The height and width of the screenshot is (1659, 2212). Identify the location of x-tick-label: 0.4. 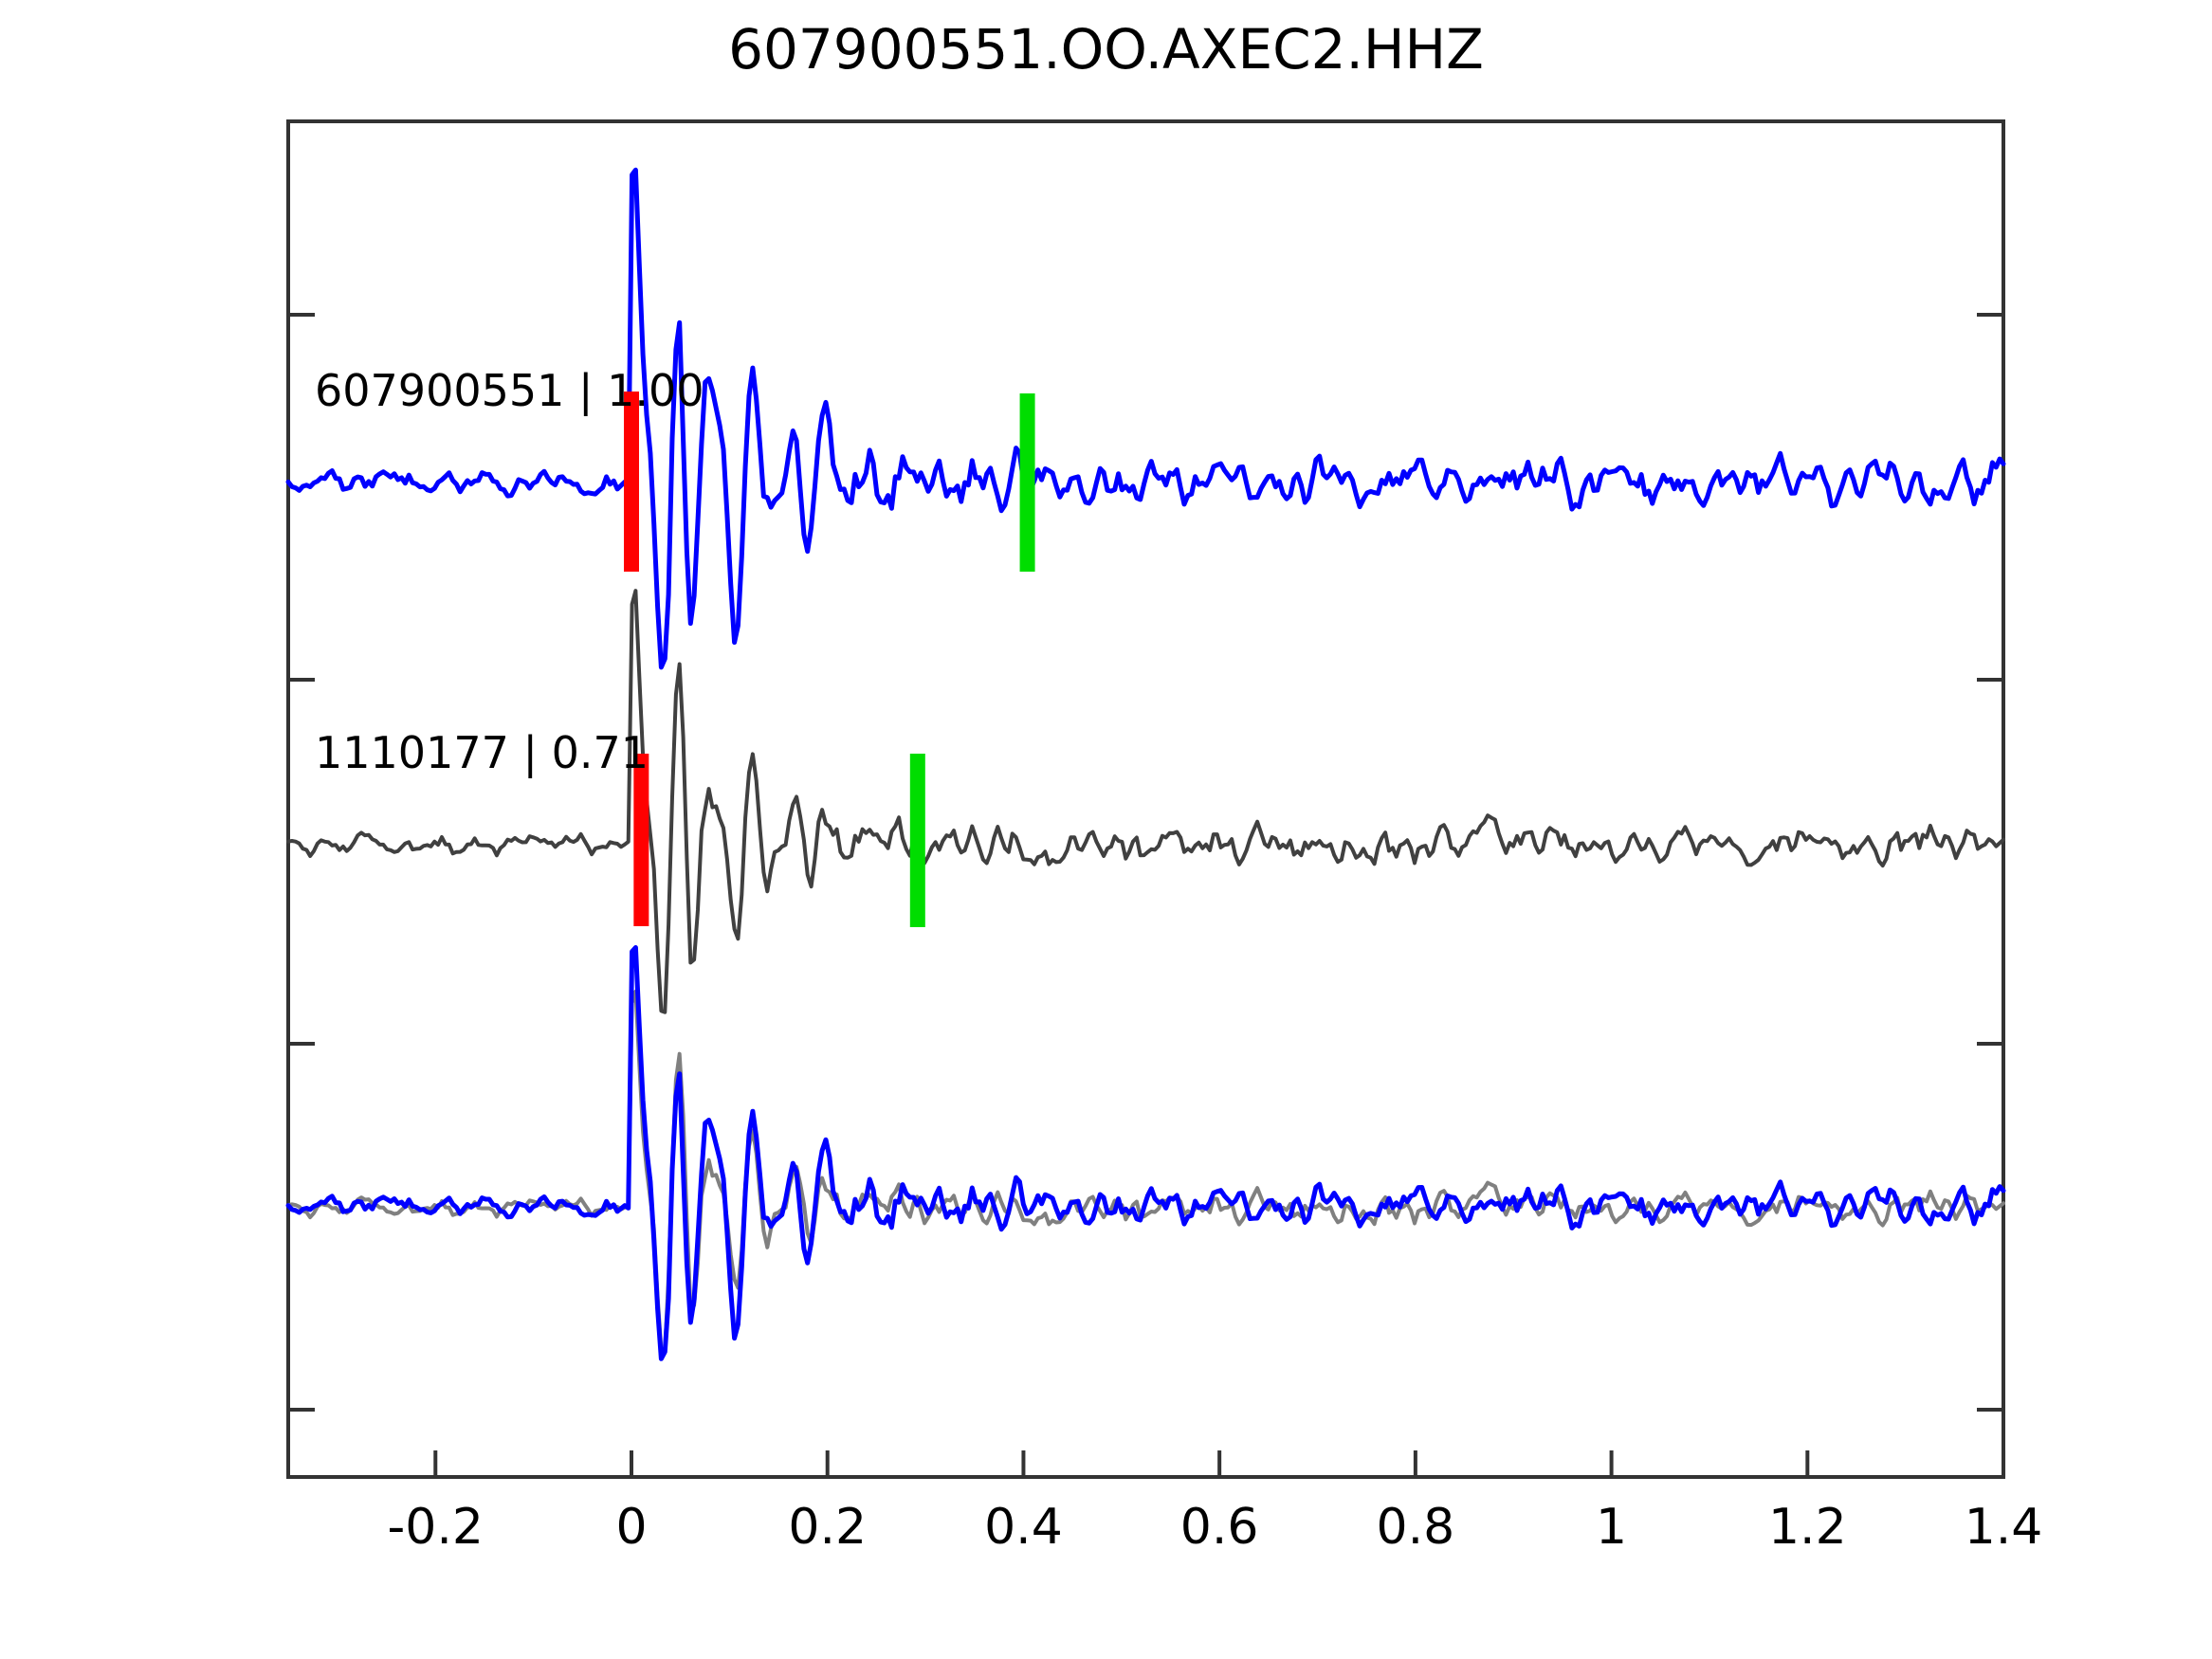
(1023, 1527).